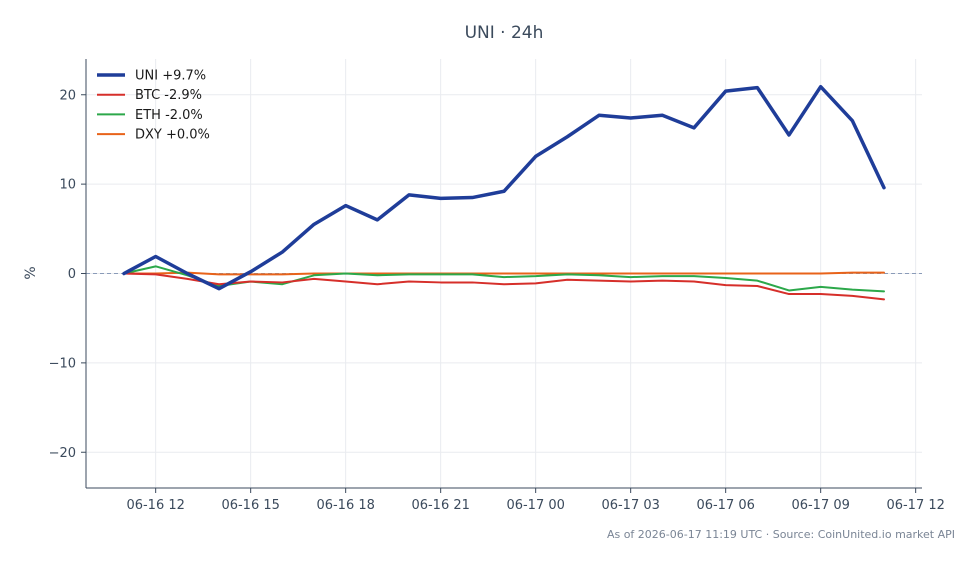 Image resolution: width=979 pixels, height=564 pixels. I want to click on x-tick-label: 06-16 15, so click(250, 505).